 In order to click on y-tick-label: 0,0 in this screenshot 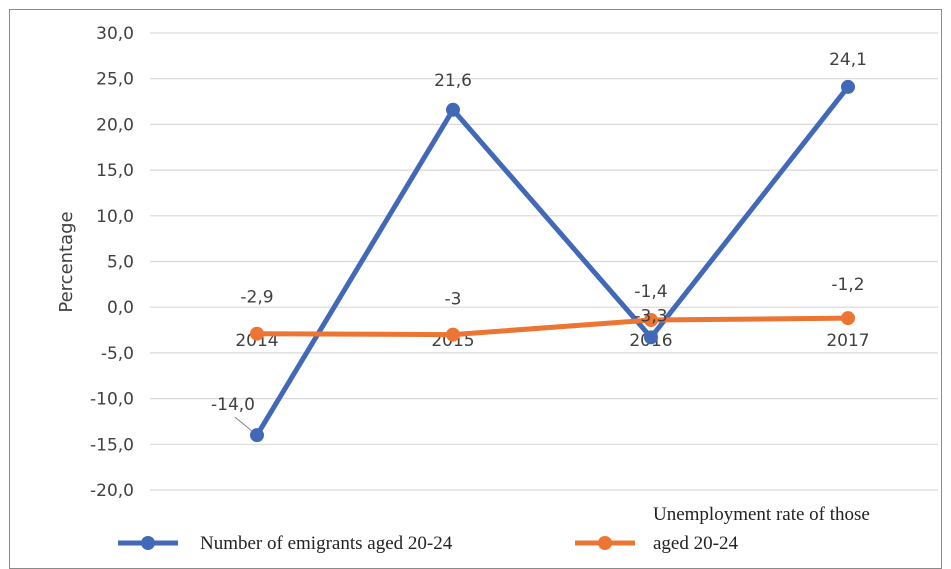, I will do `click(120, 308)`.